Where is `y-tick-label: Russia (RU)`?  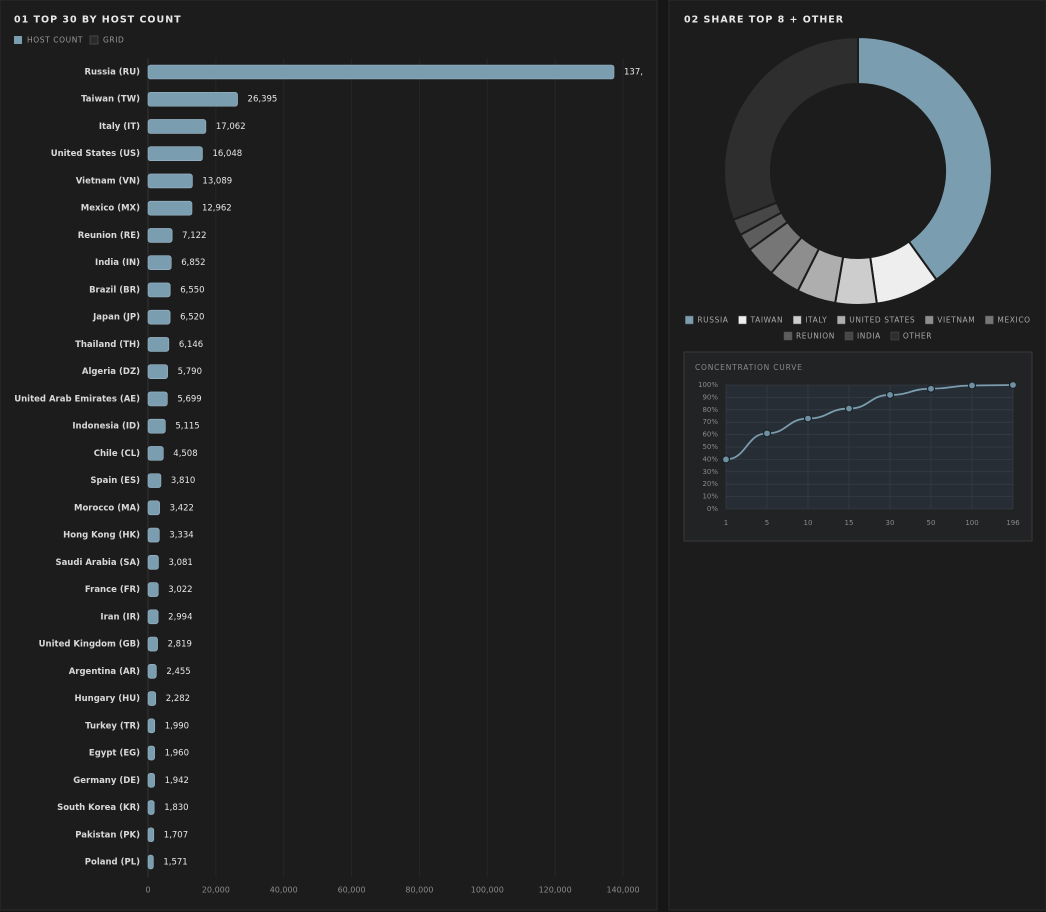
y-tick-label: Russia (RU) is located at coordinates (112, 73).